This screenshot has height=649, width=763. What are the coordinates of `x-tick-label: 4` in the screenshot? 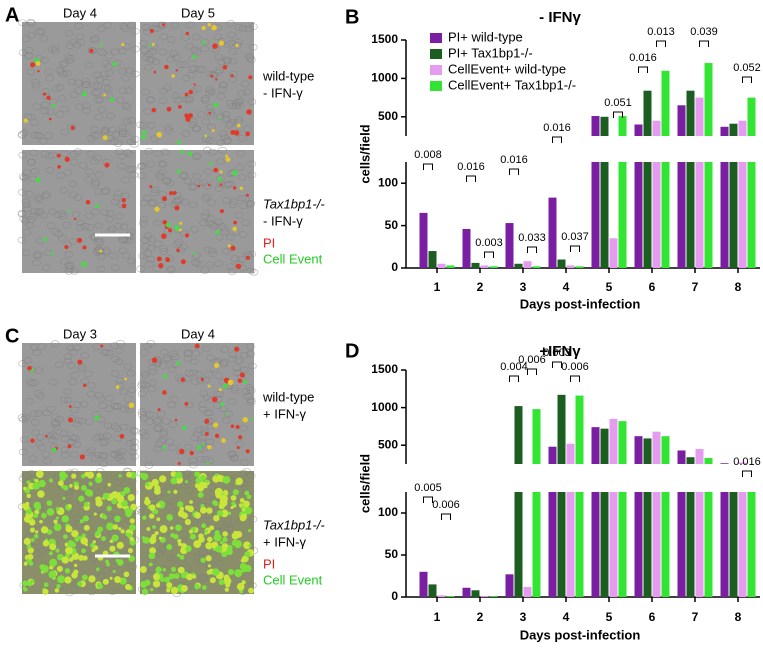 It's located at (566, 617).